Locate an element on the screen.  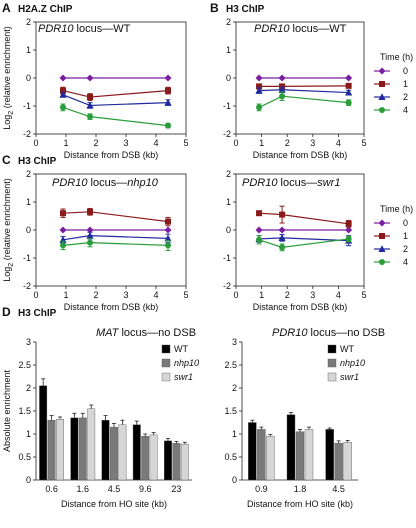
x-tick-label-b-3: 3 is located at coordinates (312, 143).